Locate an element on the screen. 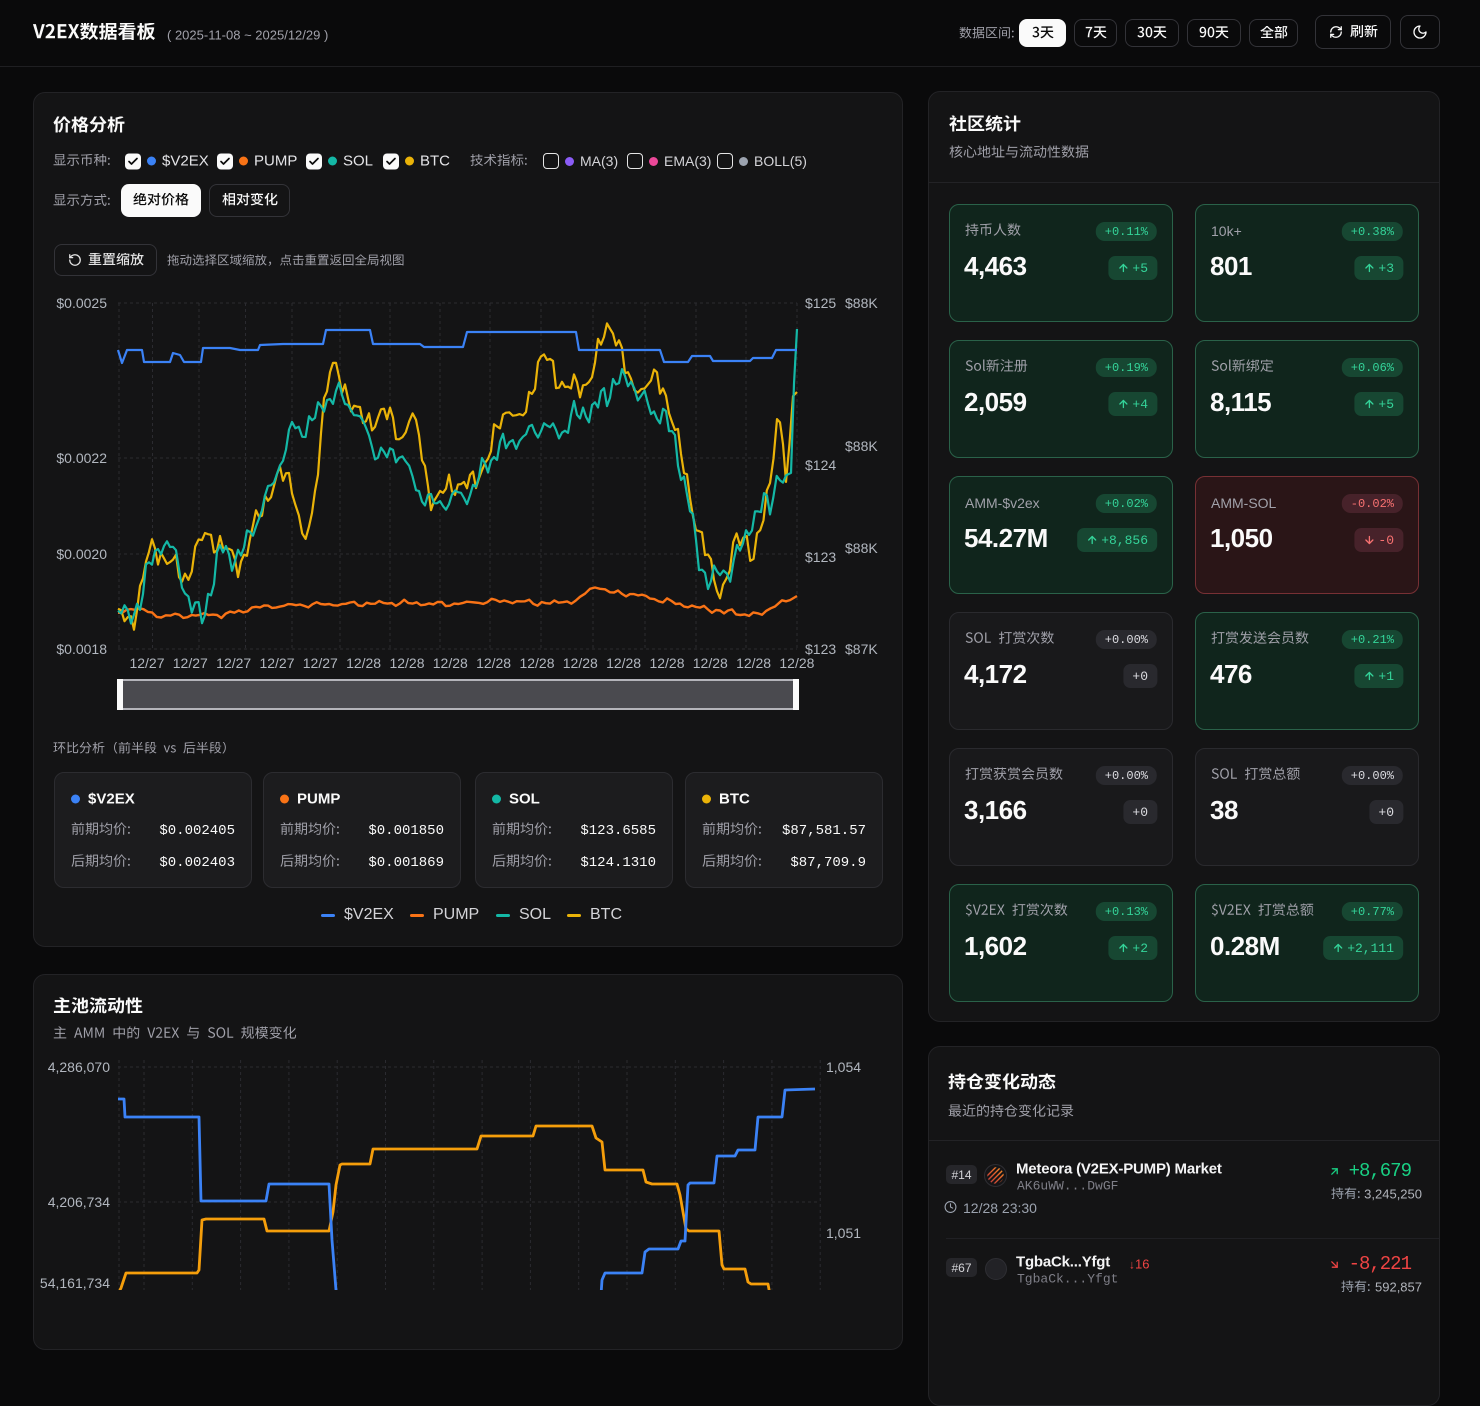 The image size is (1480, 1406). svg-text: $0.0018 is located at coordinates (81, 649).